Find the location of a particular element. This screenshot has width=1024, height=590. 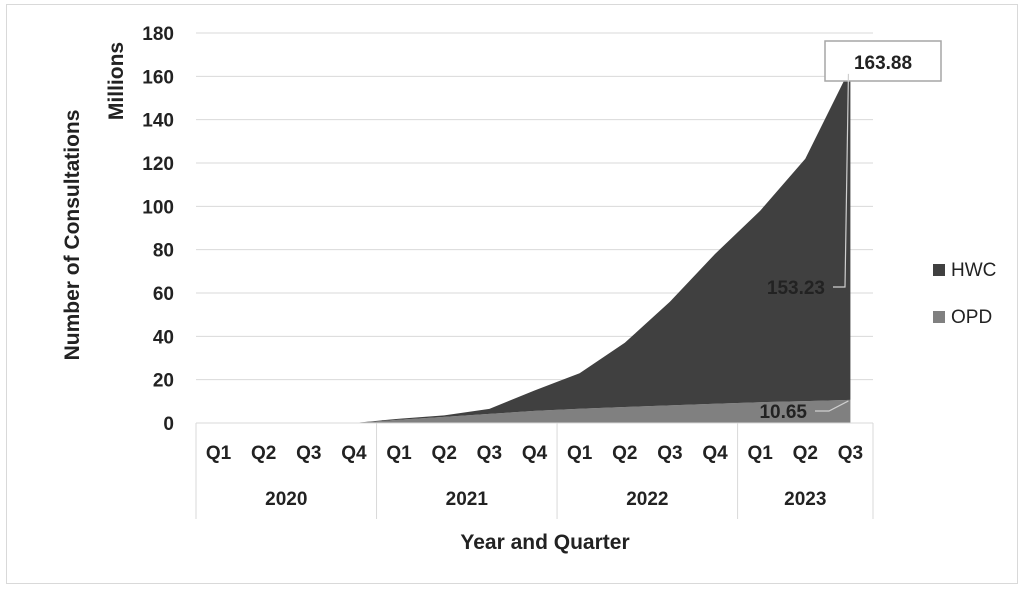

y-axis-title: Number of Consultations is located at coordinates (72, 235).